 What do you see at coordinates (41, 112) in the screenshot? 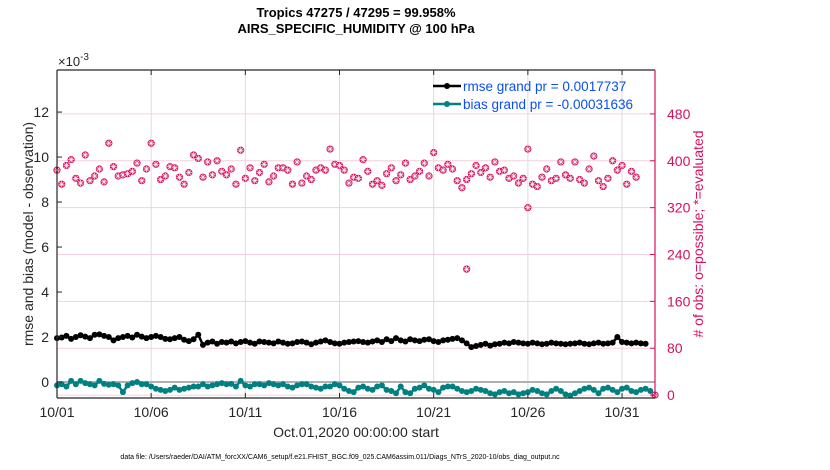
I see `y-tick-label: 12` at bounding box center [41, 112].